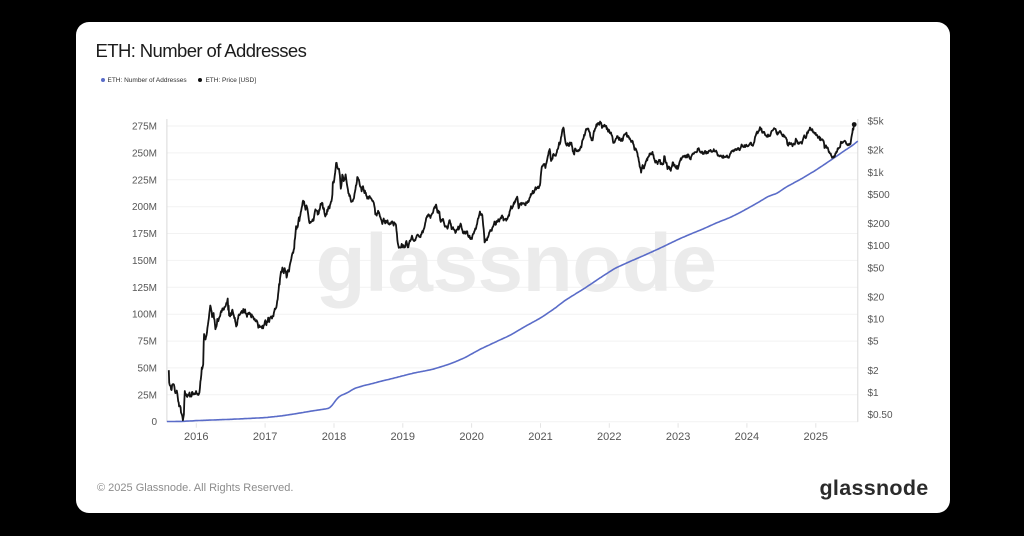 This screenshot has width=1024, height=536. Describe the element at coordinates (144, 288) in the screenshot. I see `svg-text: 125M` at that location.